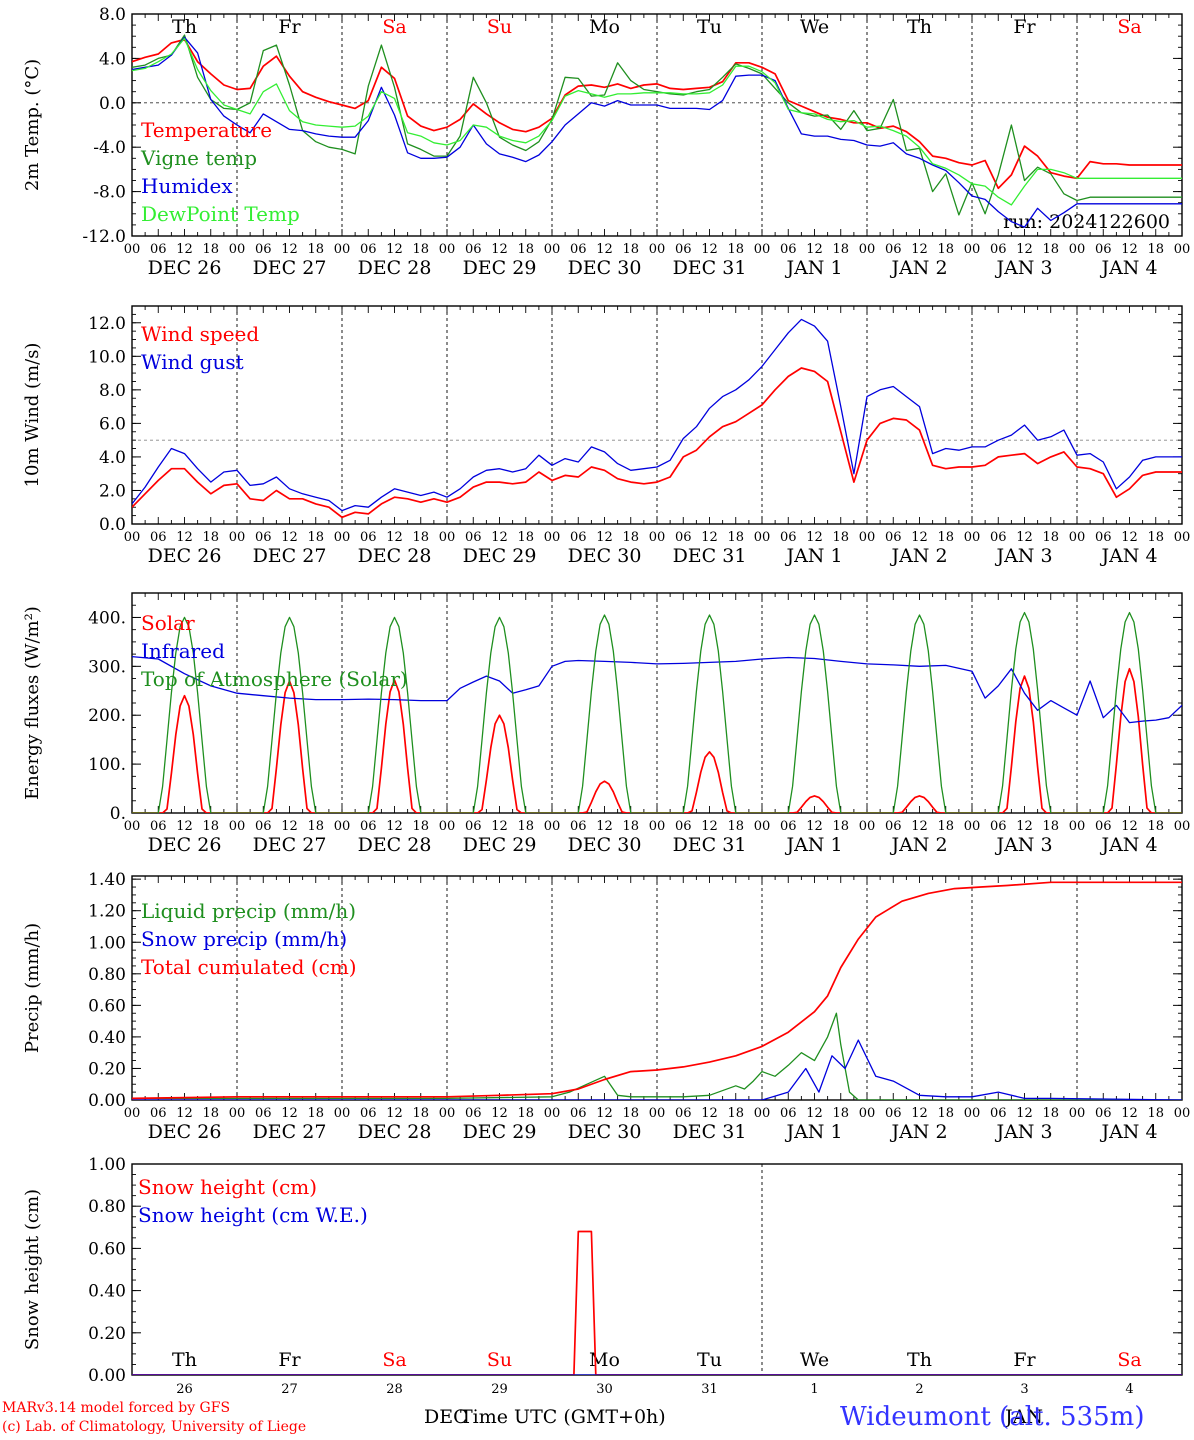  What do you see at coordinates (710, 1132) in the screenshot?
I see `x-date-label: DEC 31` at bounding box center [710, 1132].